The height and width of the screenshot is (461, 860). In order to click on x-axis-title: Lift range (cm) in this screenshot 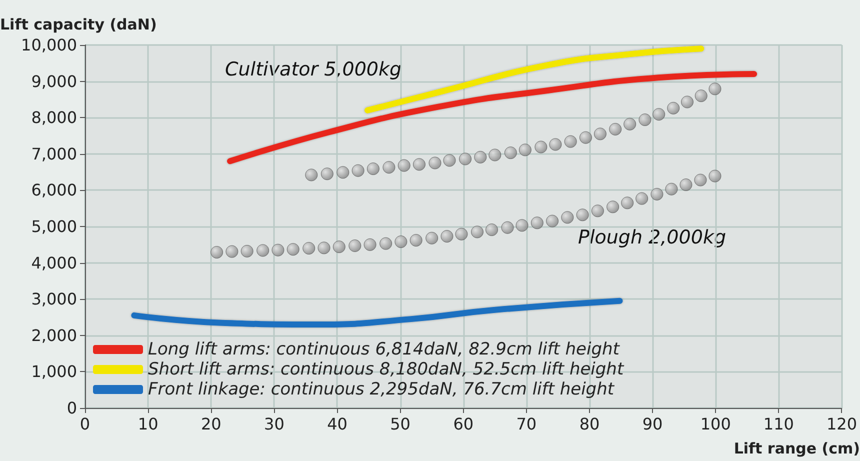, I will do `click(797, 449)`.